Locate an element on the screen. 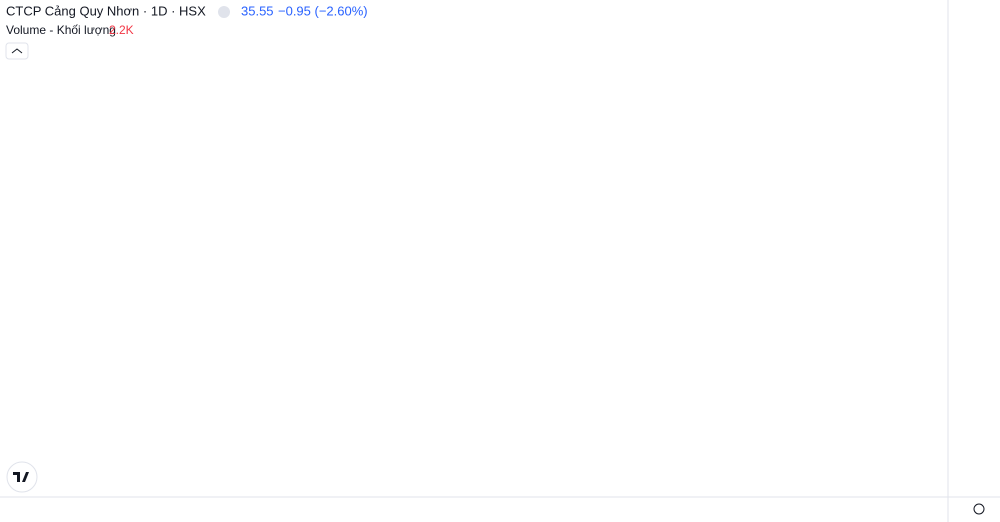  collapse-icon is located at coordinates (17, 51).